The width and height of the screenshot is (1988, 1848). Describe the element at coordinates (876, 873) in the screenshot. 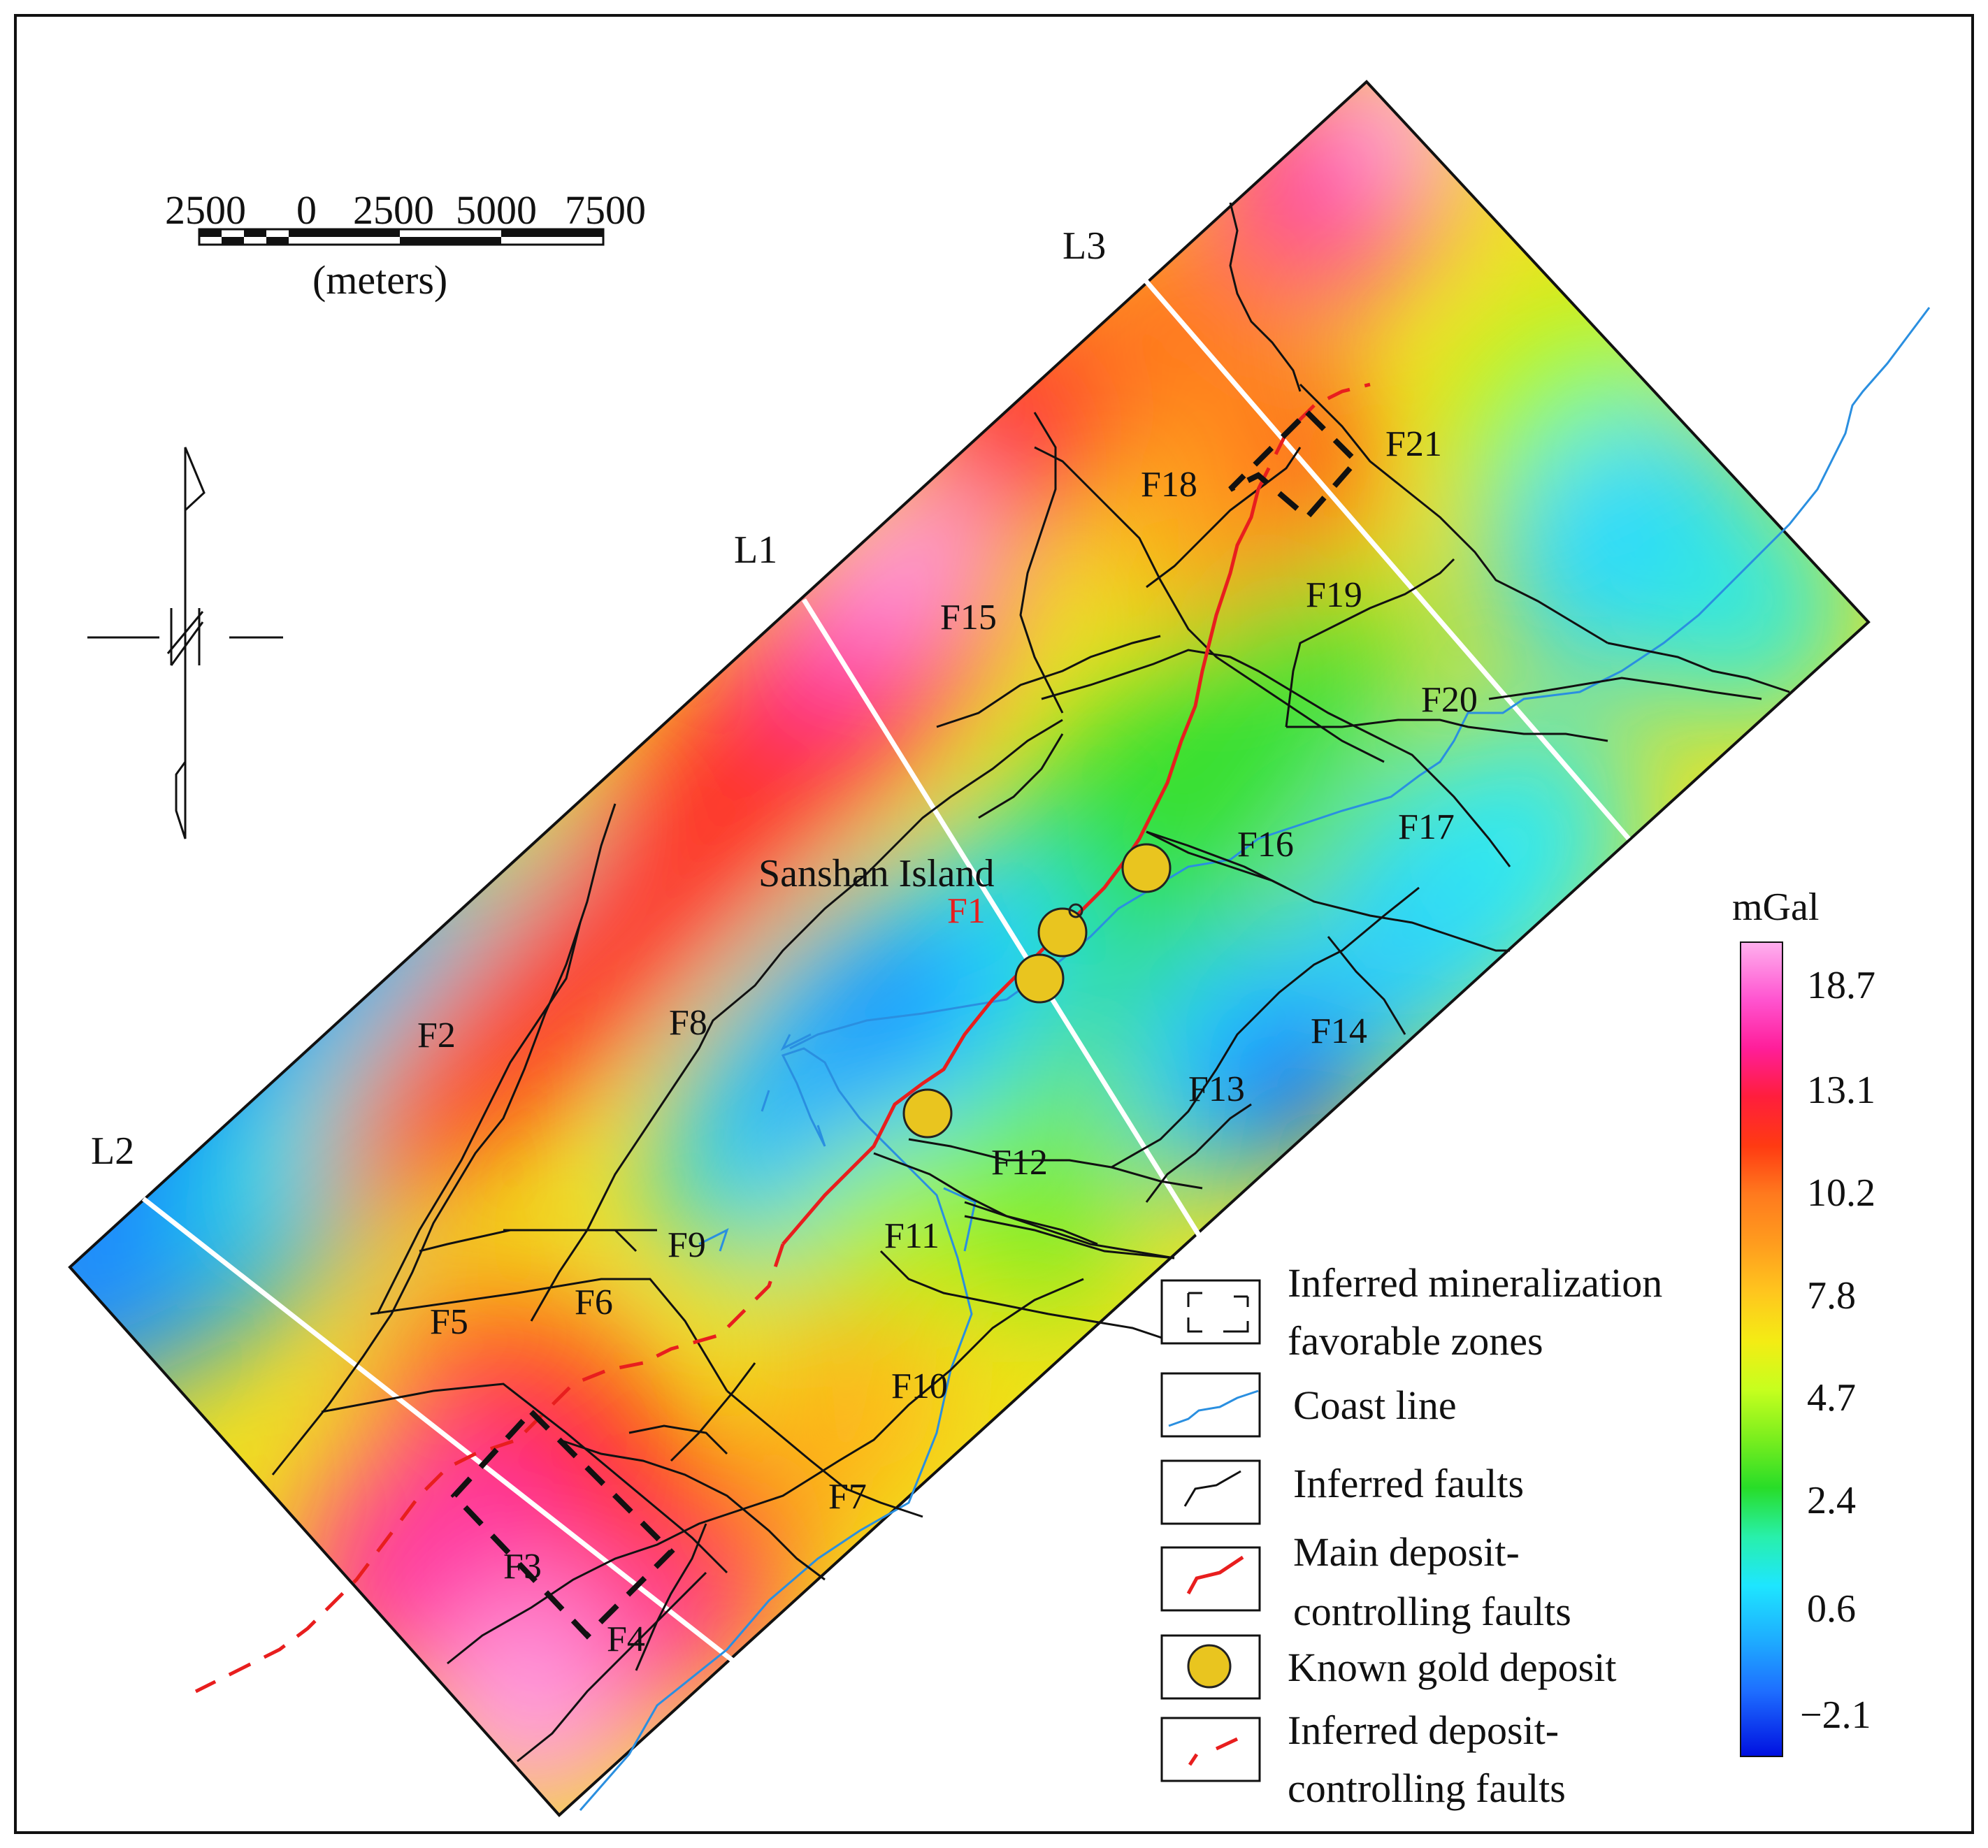

I see `place-label-sanshan-island: Sanshan Island` at that location.